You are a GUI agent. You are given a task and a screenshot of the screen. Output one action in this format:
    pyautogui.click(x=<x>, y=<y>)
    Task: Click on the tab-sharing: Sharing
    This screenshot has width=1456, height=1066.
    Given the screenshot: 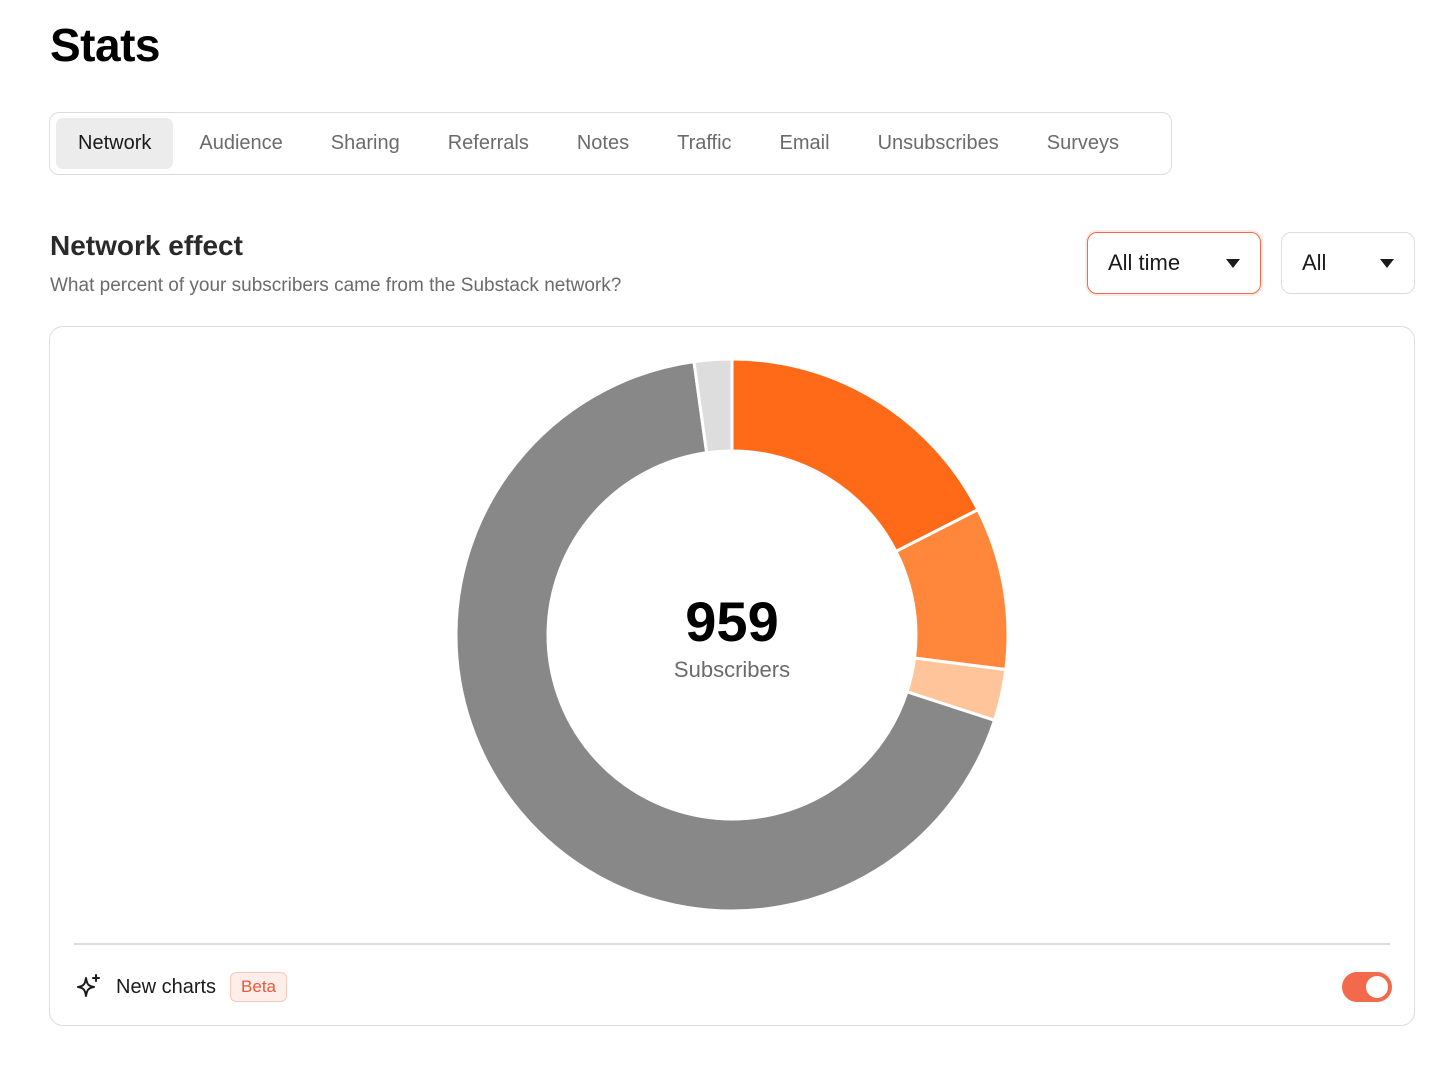 What is the action you would take?
    pyautogui.click(x=365, y=143)
    